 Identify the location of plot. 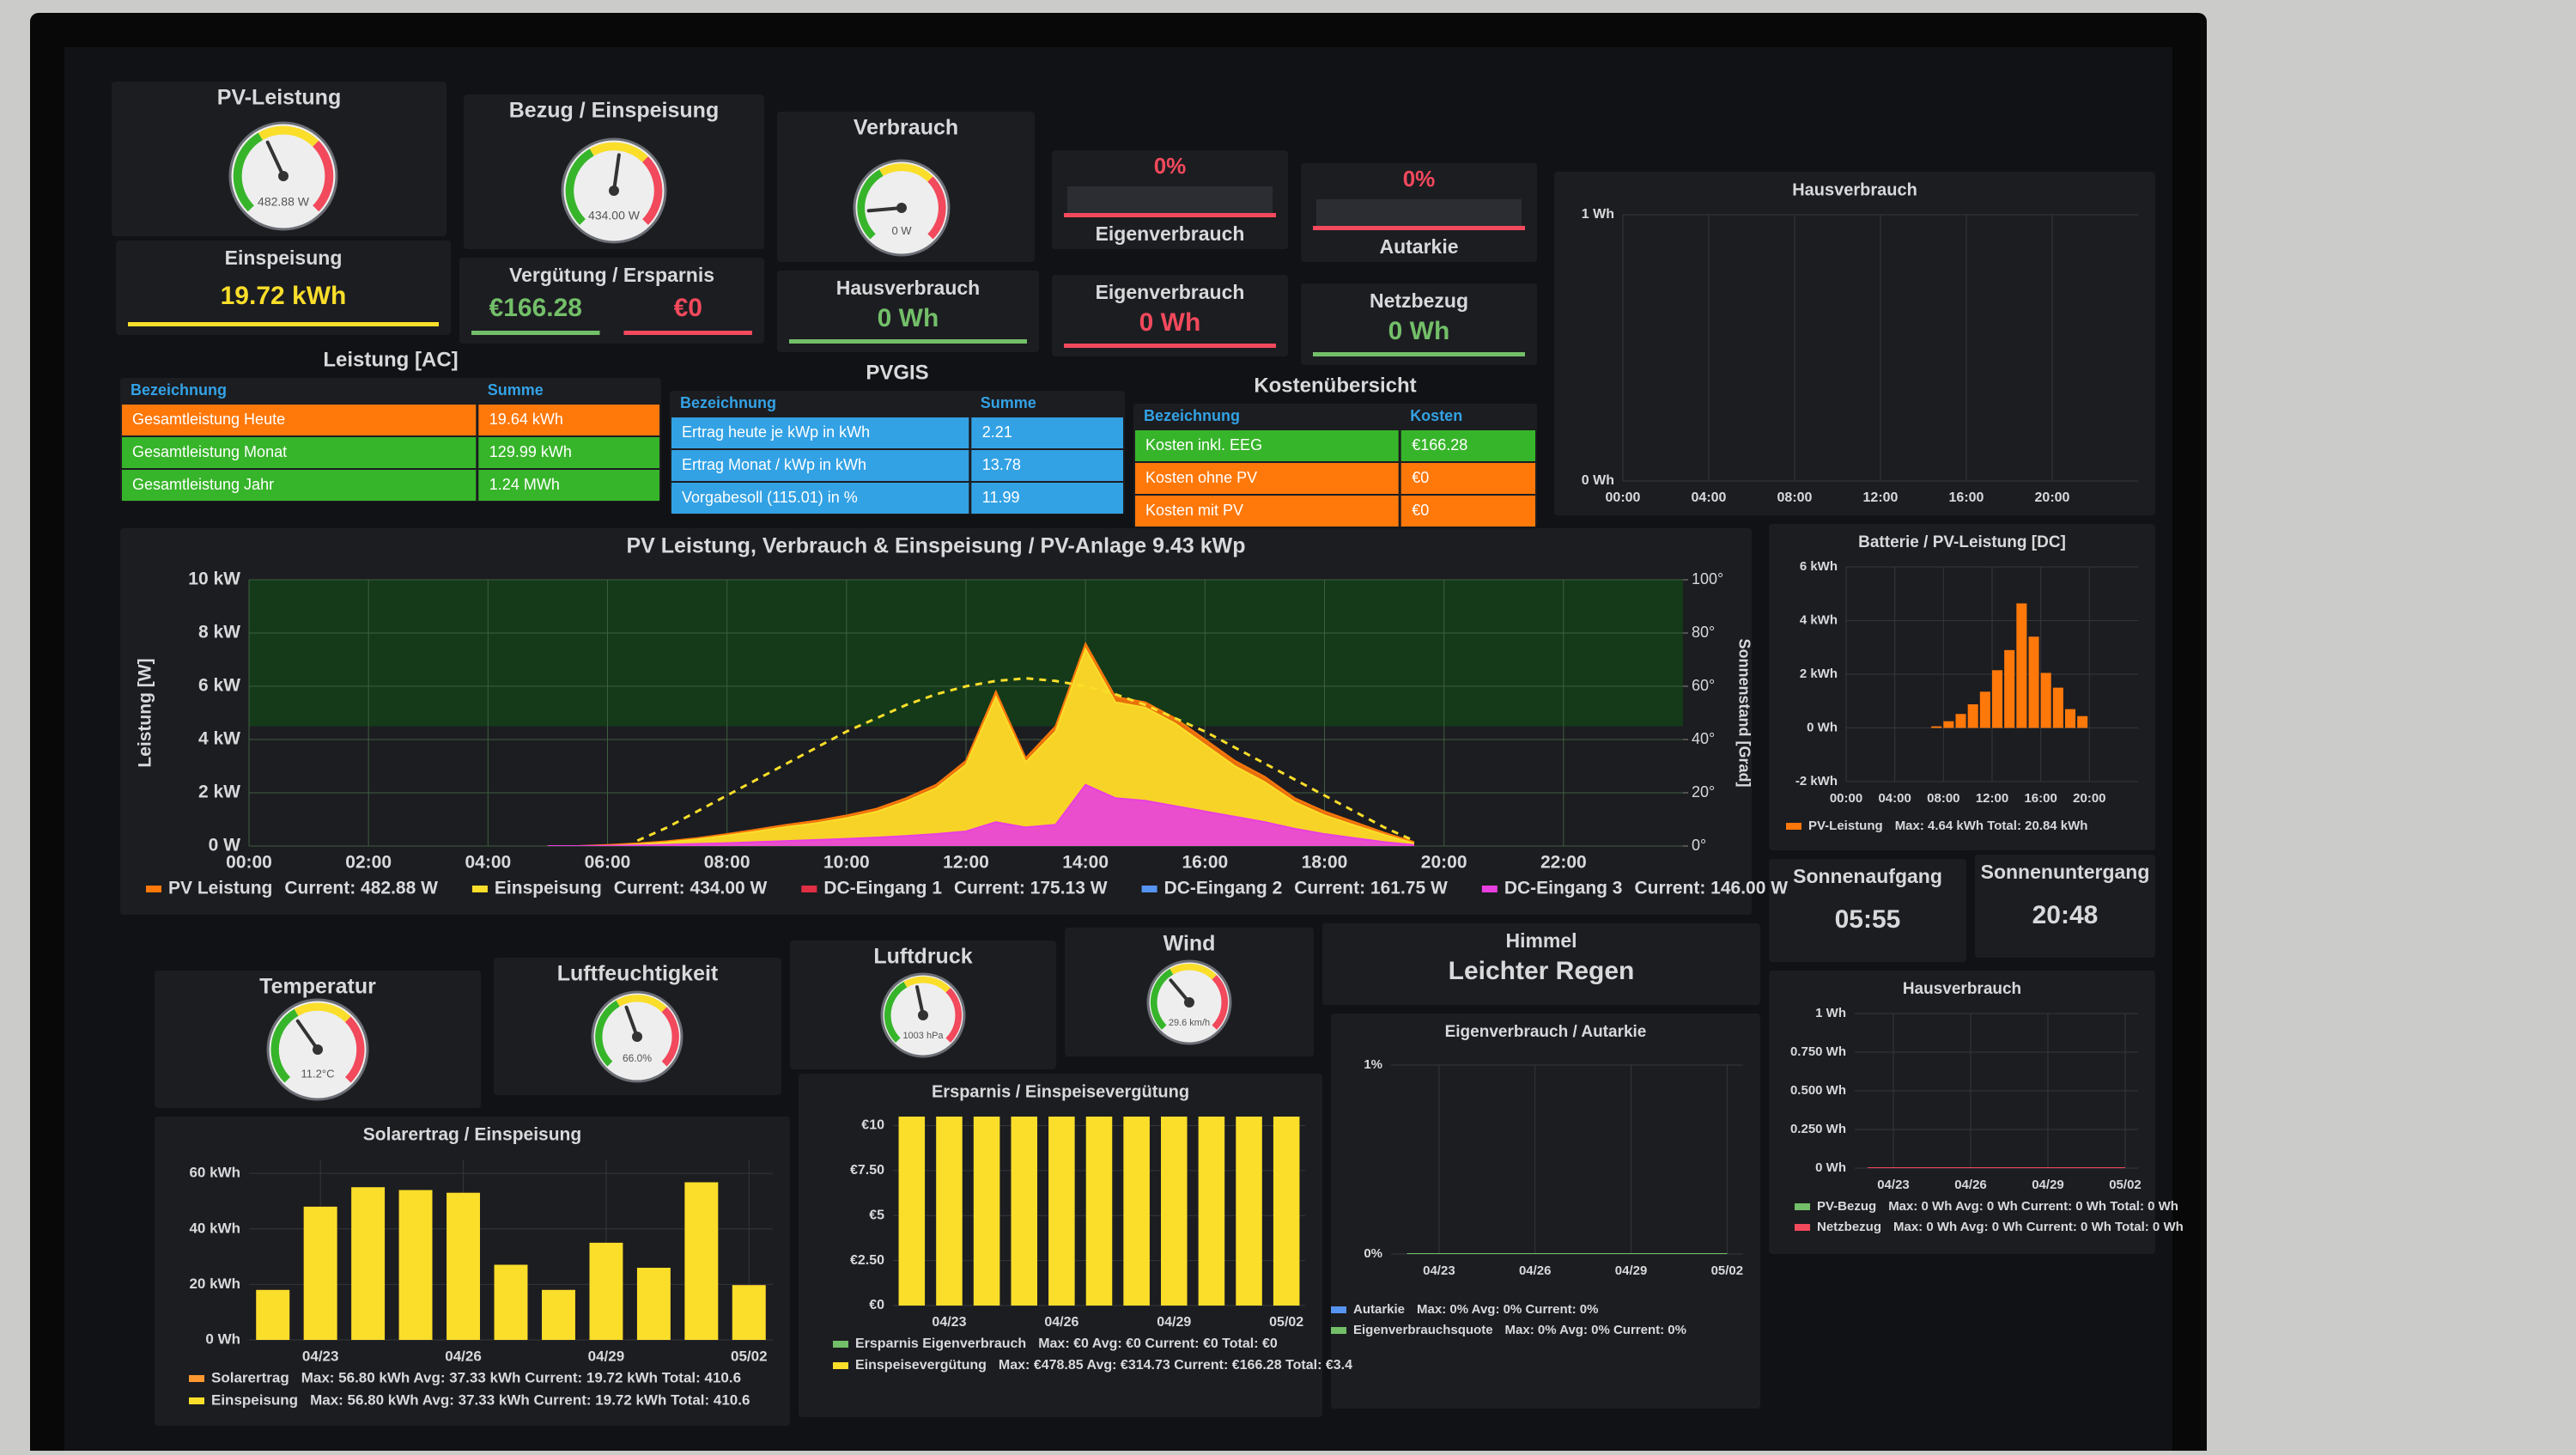
(1567, 1159).